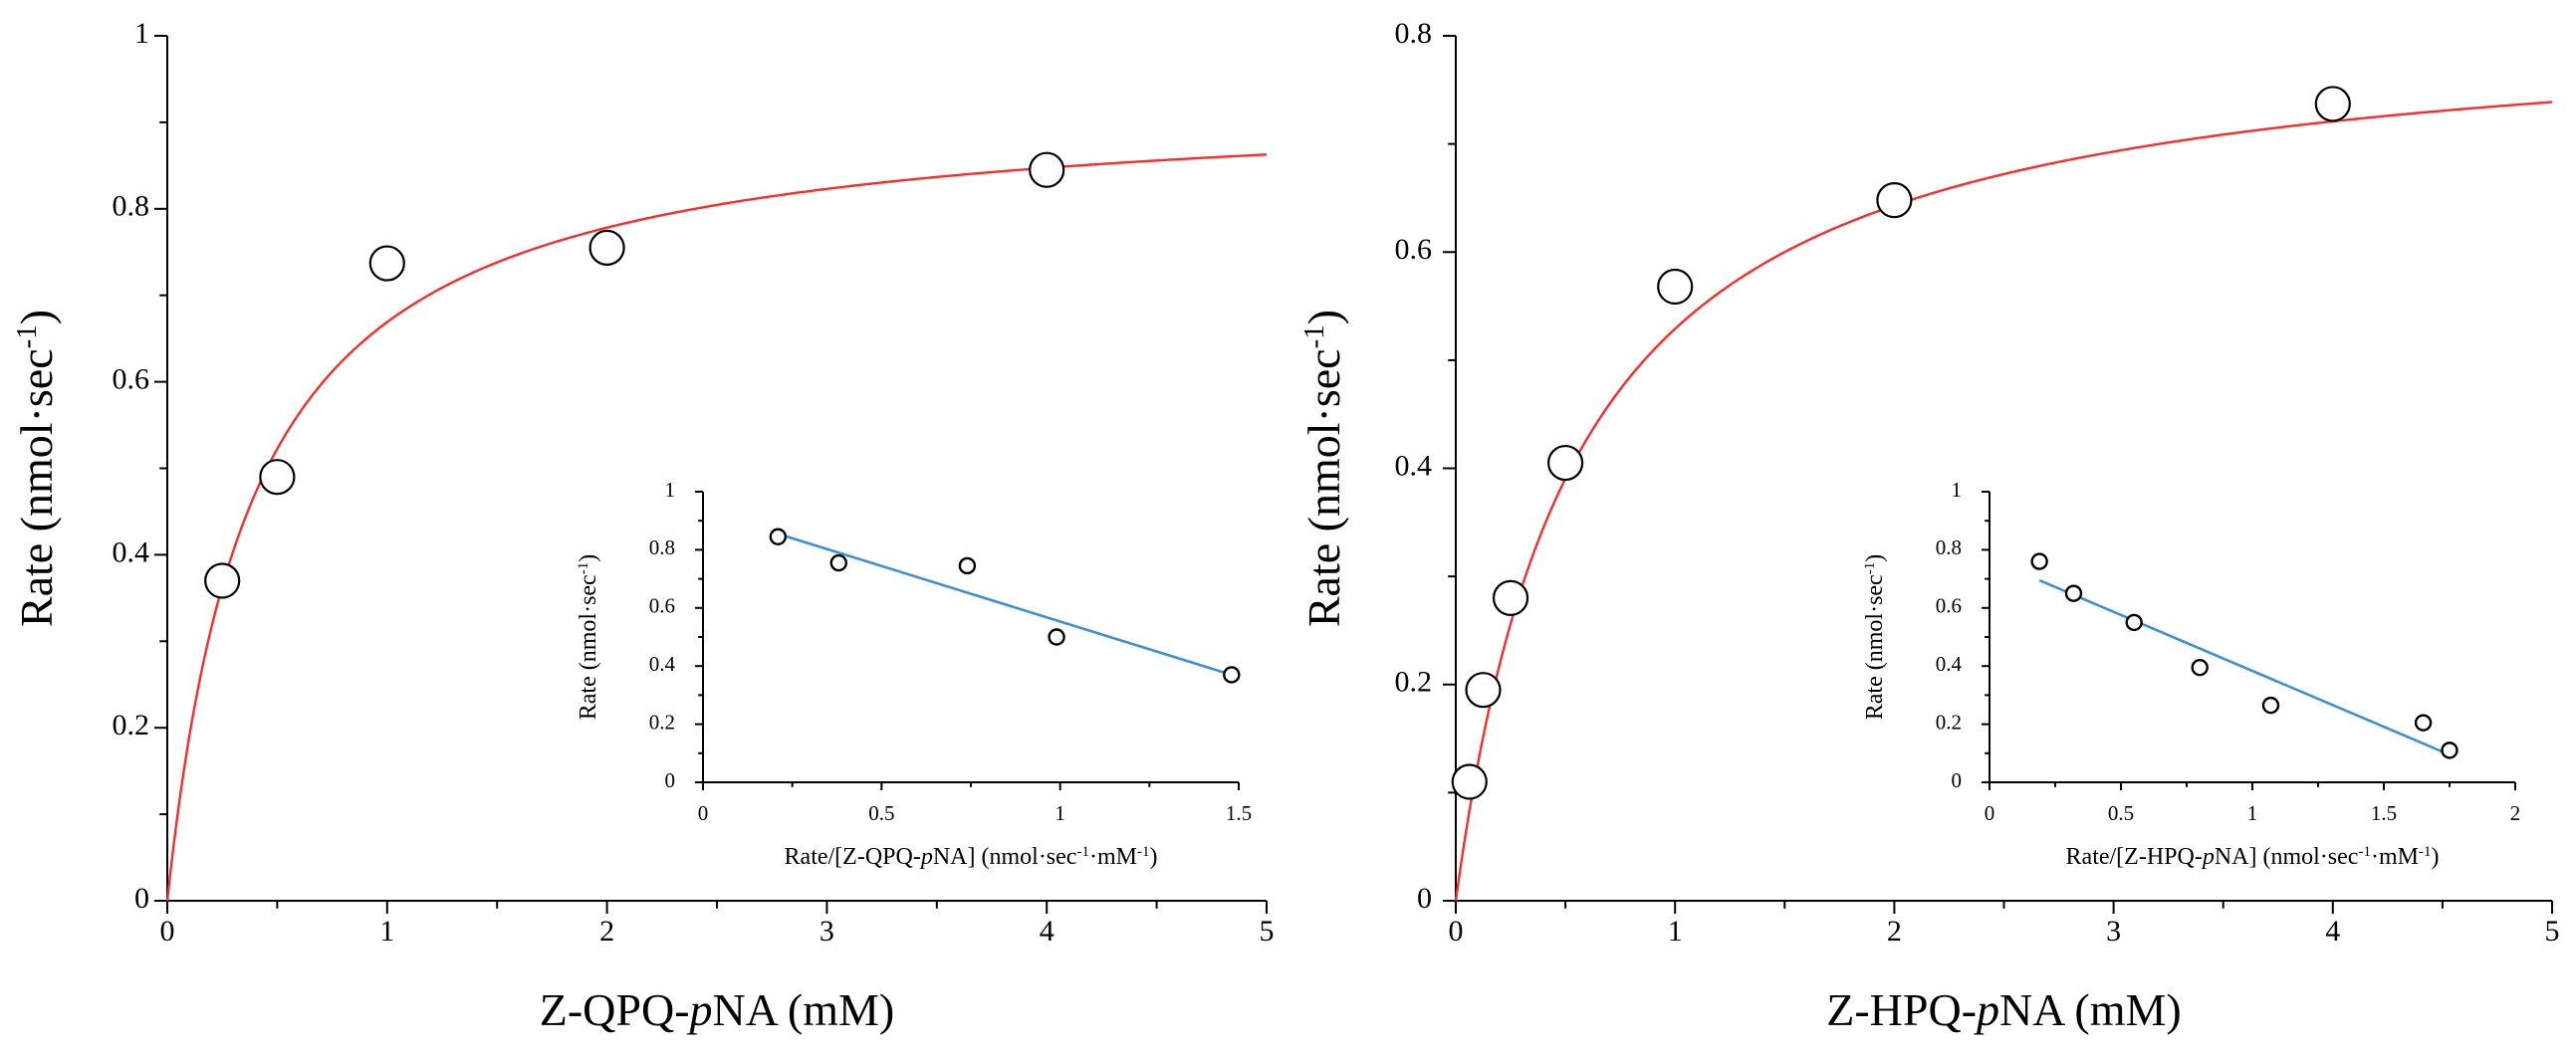 The height and width of the screenshot is (1061, 2576). Describe the element at coordinates (2253, 857) in the screenshot. I see `inset-right-x-axis-label: Rate/[Z-HPQ-pNA] (nmol·sec-1·mM-1)` at that location.